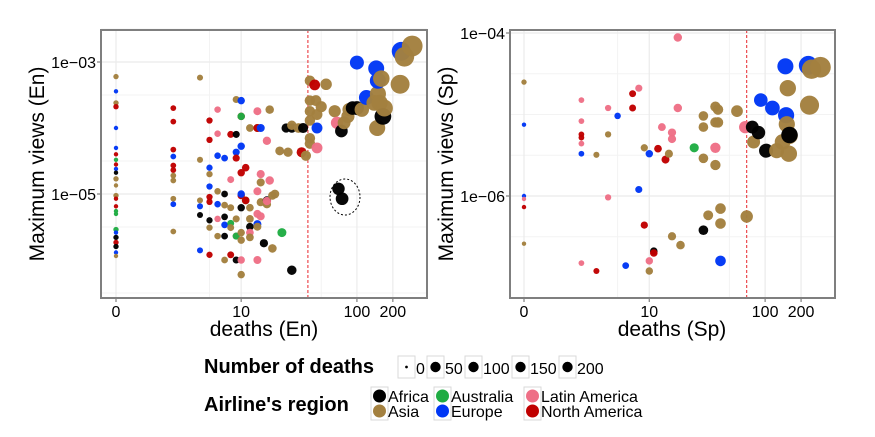 This screenshot has height=437, width=875. Describe the element at coordinates (379, 396) in the screenshot. I see `legend-color-swatch-africa` at that location.